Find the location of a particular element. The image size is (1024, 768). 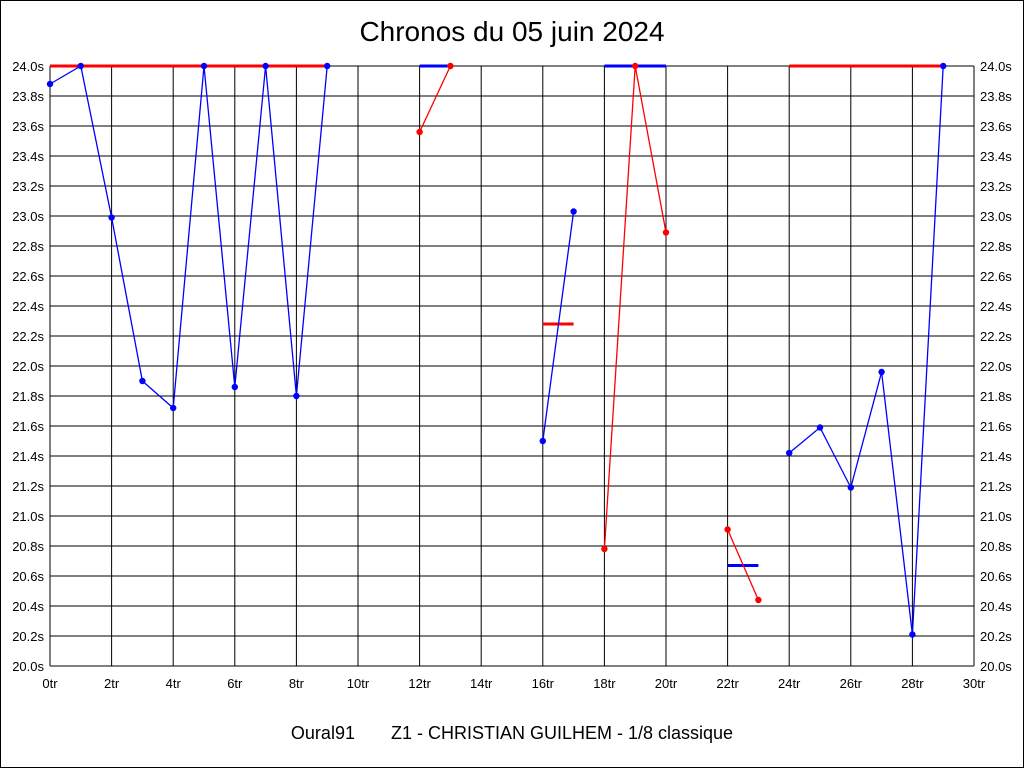

x-tick-label: 26tr is located at coordinates (851, 683).